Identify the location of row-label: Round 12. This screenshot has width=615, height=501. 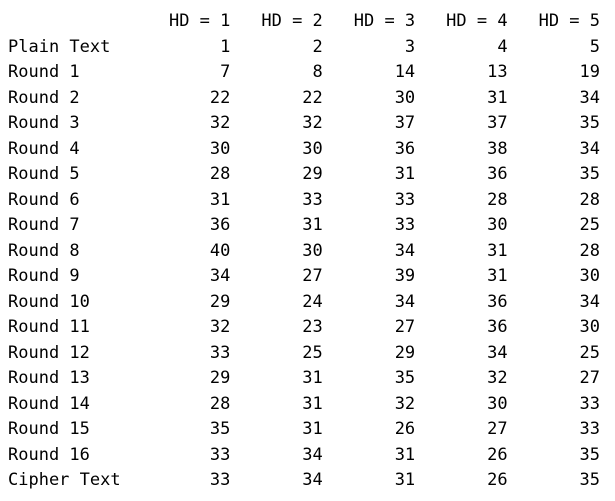
(49, 352).